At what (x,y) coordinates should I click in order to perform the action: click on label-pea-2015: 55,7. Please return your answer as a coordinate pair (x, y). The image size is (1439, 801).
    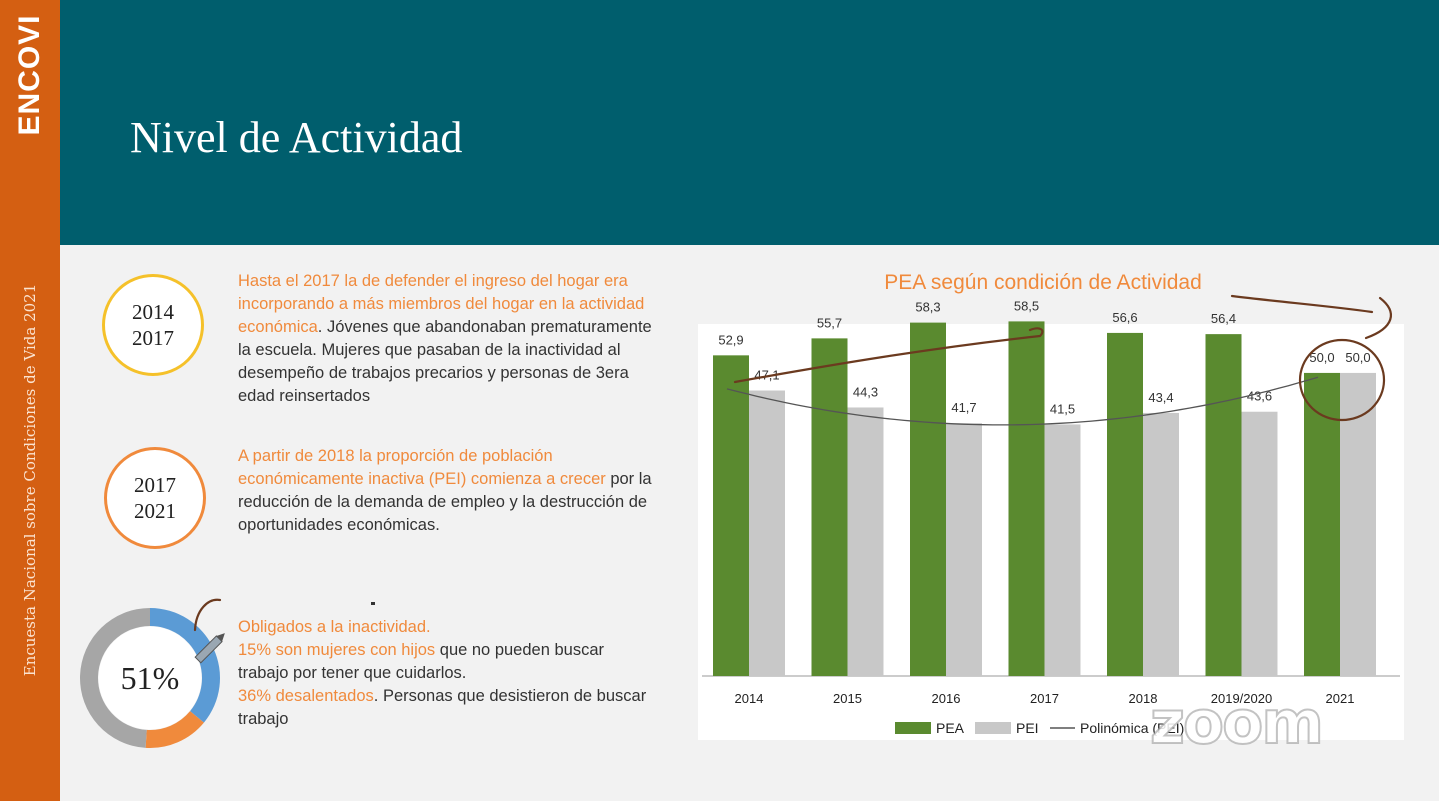
    Looking at the image, I should click on (829, 322).